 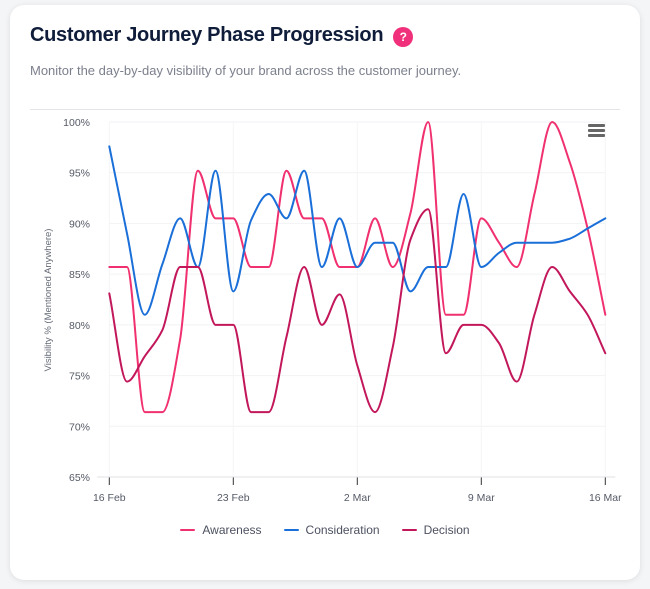 I want to click on x-tick-label: 16 Mar, so click(x=605, y=498).